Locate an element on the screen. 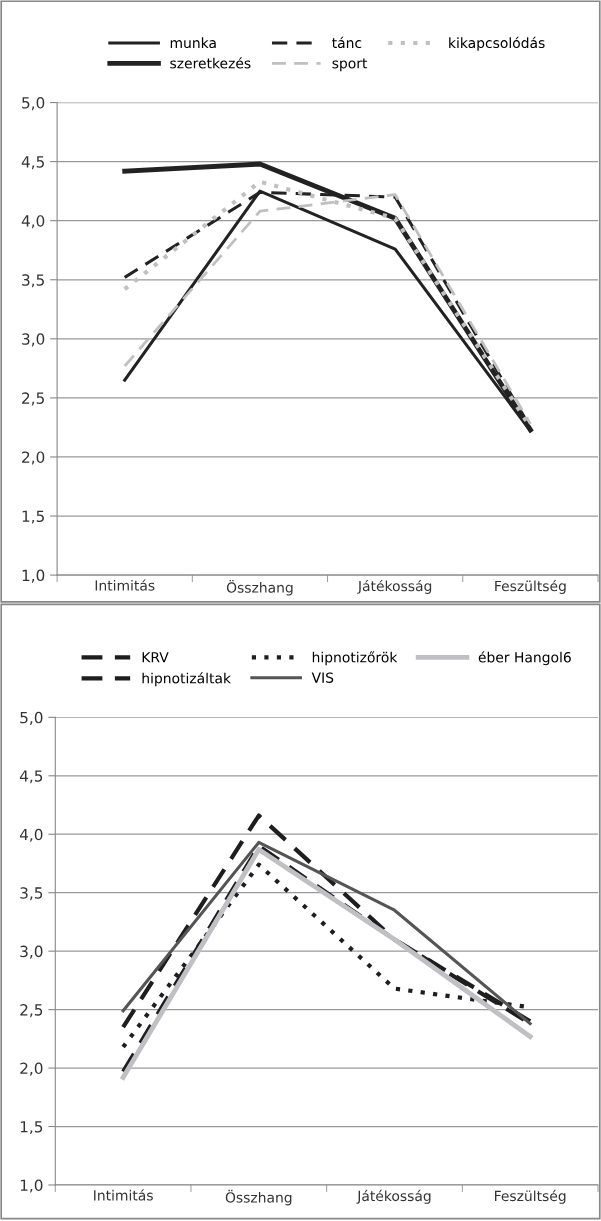 The width and height of the screenshot is (601, 1221). legend-label: VIS is located at coordinates (322, 677).